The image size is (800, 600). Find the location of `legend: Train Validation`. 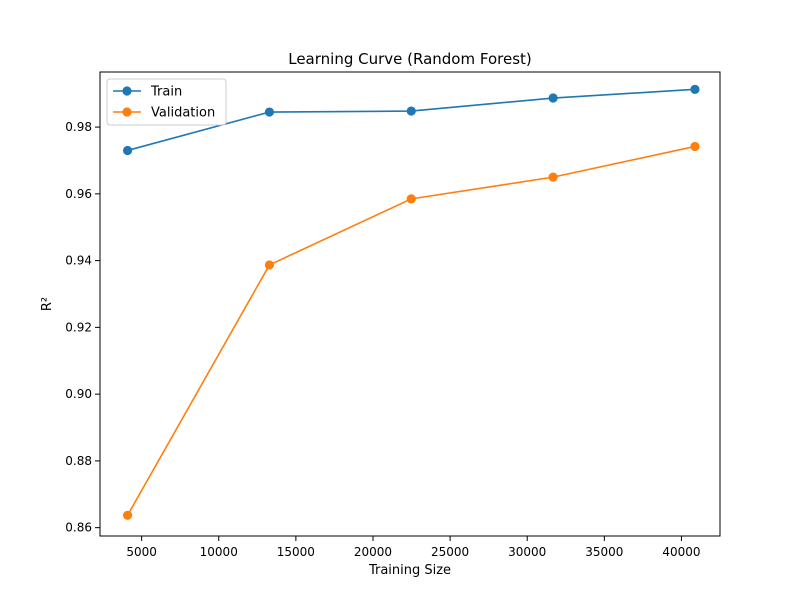

legend: Train Validation is located at coordinates (166, 102).